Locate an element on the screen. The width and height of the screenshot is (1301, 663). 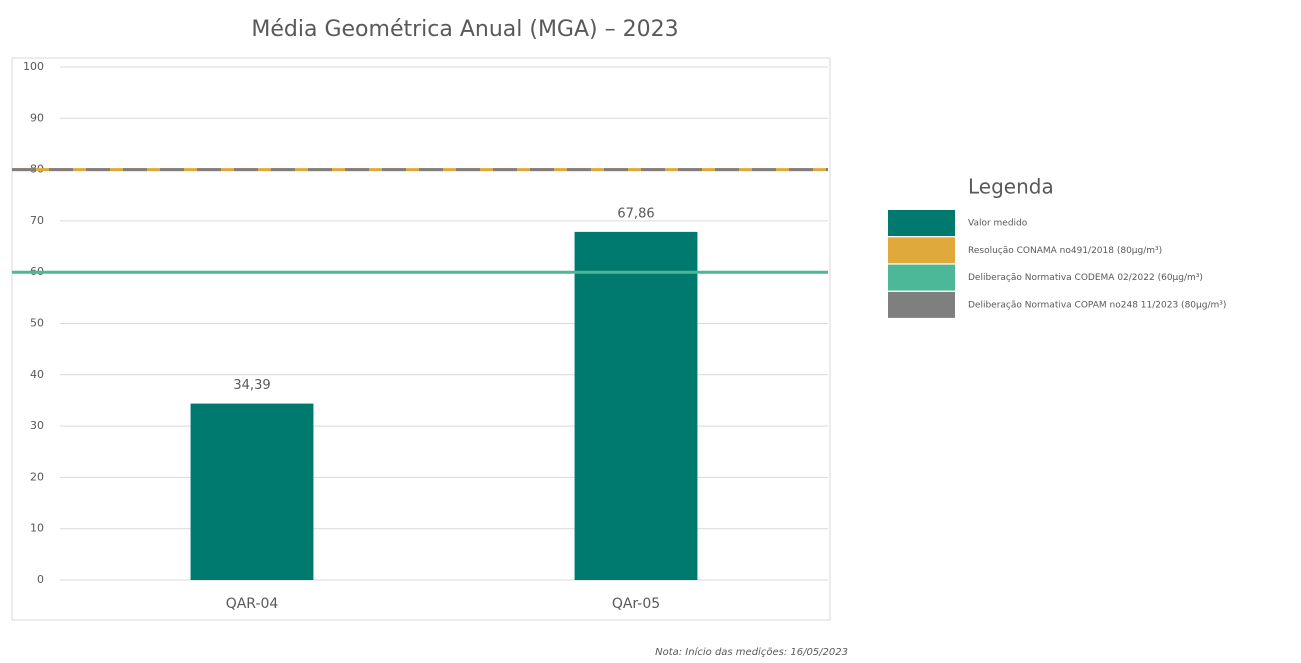
legend-title: Legenda is located at coordinates (1011, 187).